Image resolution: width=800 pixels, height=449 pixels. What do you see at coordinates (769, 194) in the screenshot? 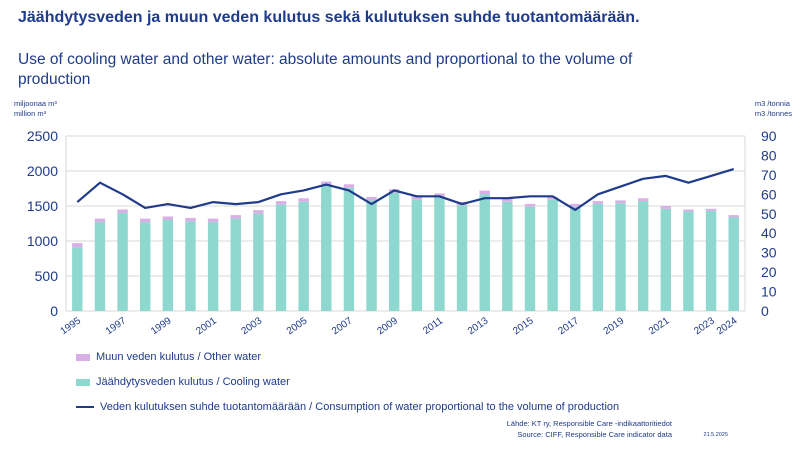
I see `right-axis-tick-label: 60` at bounding box center [769, 194].